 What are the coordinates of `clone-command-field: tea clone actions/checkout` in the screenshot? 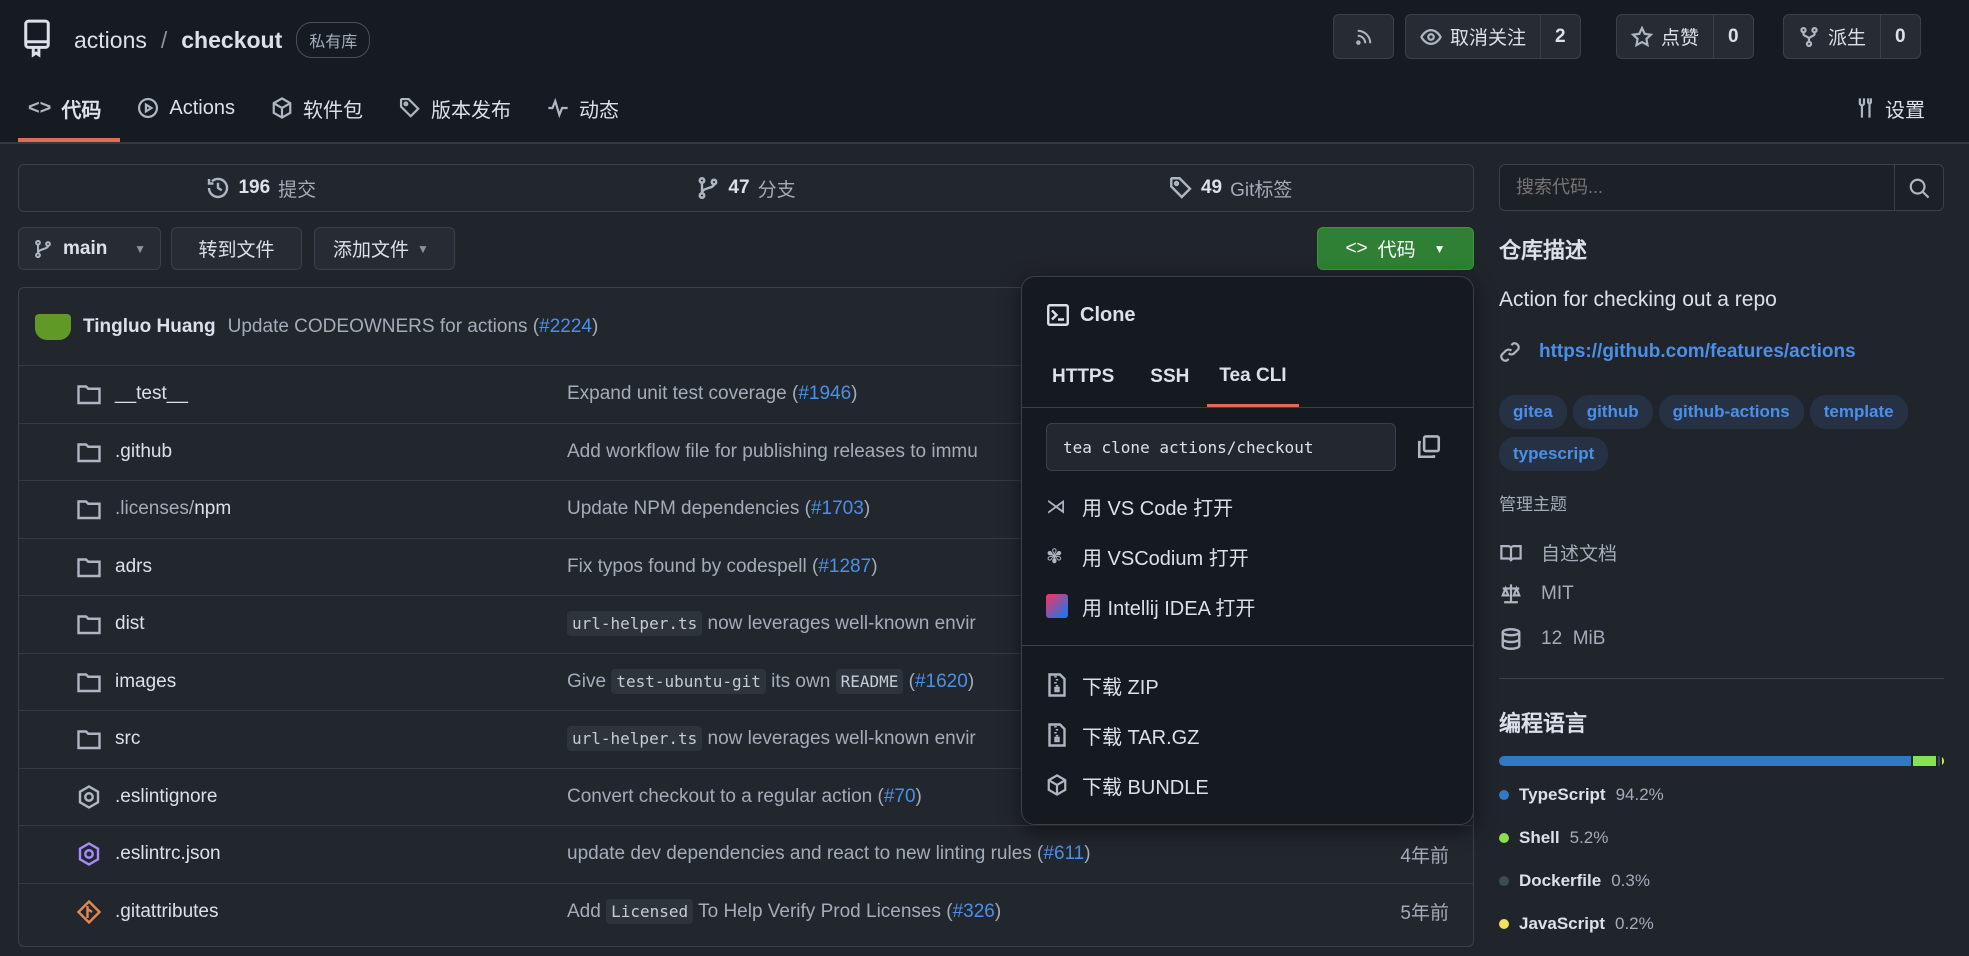 It's located at (1221, 447).